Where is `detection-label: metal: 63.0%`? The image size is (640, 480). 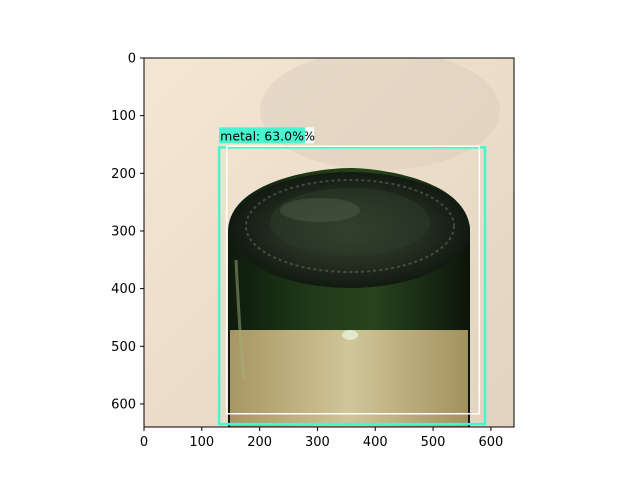 detection-label: metal: 63.0% is located at coordinates (262, 135).